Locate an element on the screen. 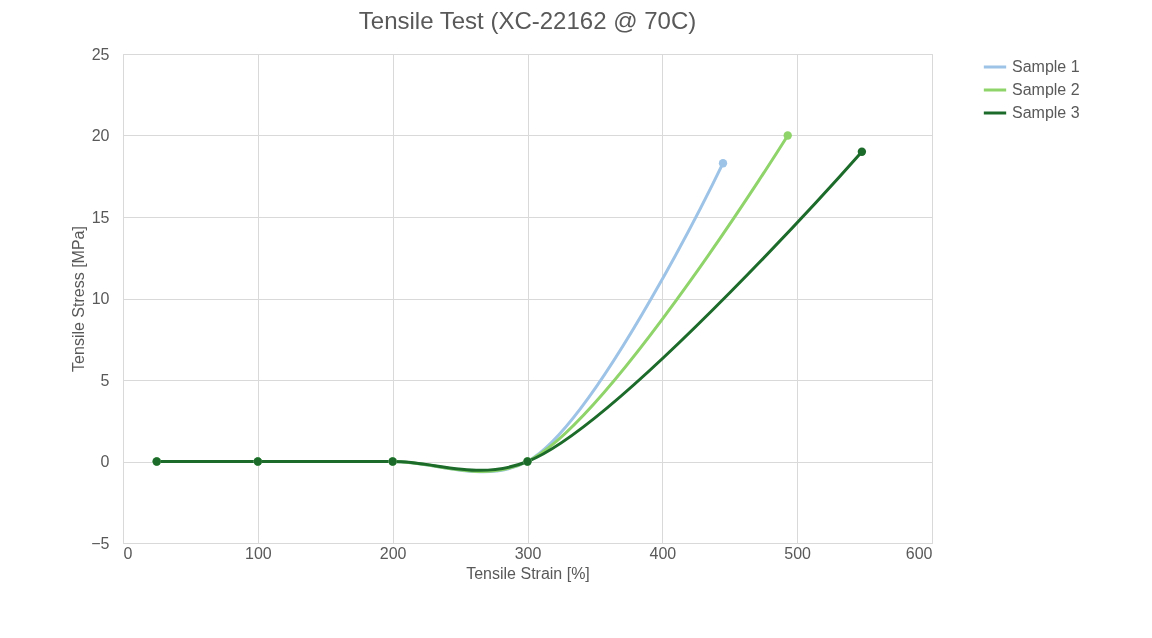  y-tick-label: 20 is located at coordinates (100, 135).